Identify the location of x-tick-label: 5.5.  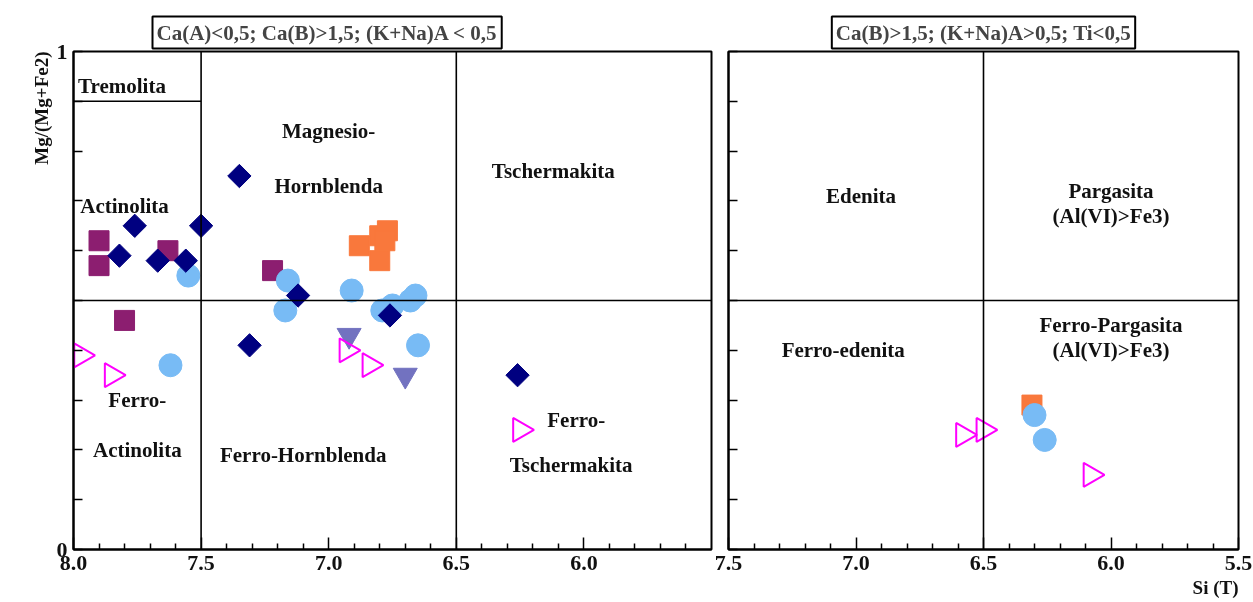
(1238, 562).